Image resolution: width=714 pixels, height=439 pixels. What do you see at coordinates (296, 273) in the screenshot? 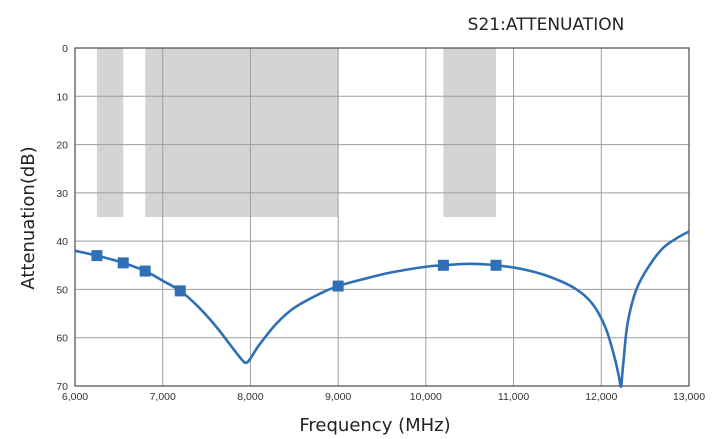
I see `marker-layer` at bounding box center [296, 273].